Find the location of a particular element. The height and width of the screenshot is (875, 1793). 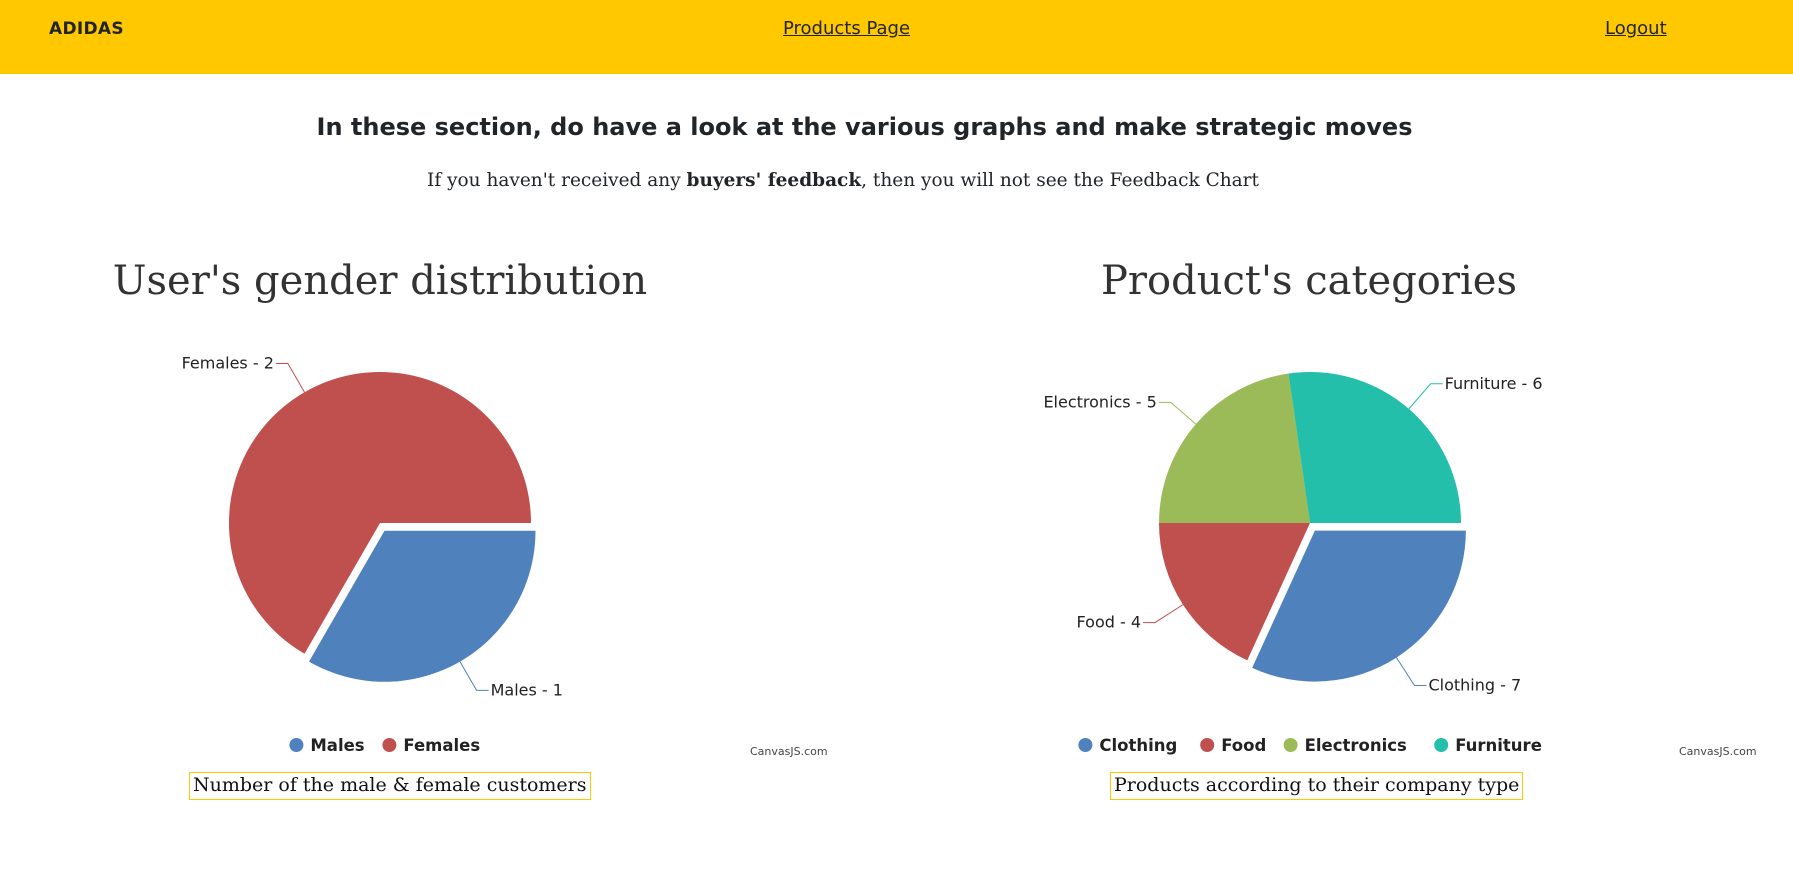

gender-chart-title: User's gender distribution is located at coordinates (380, 281).